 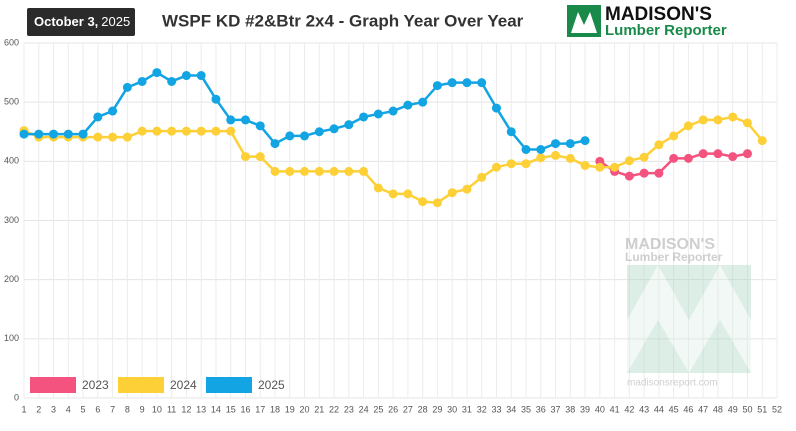 What do you see at coordinates (349, 409) in the screenshot?
I see `x-tick-label: 23` at bounding box center [349, 409].